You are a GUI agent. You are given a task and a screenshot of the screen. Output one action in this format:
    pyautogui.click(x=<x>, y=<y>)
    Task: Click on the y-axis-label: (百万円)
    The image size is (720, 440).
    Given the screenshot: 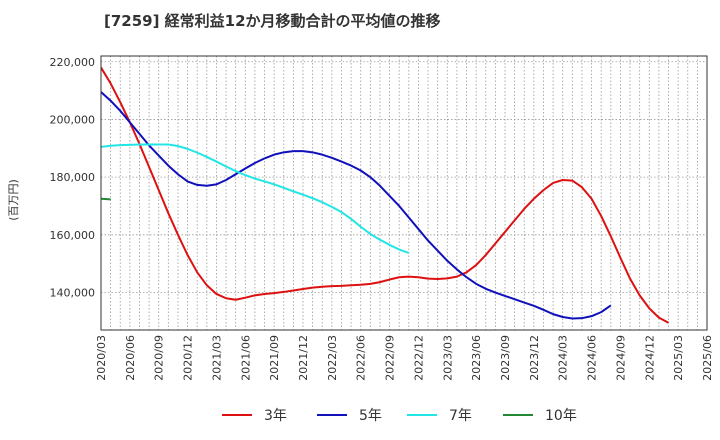 What is the action you would take?
    pyautogui.click(x=13, y=200)
    